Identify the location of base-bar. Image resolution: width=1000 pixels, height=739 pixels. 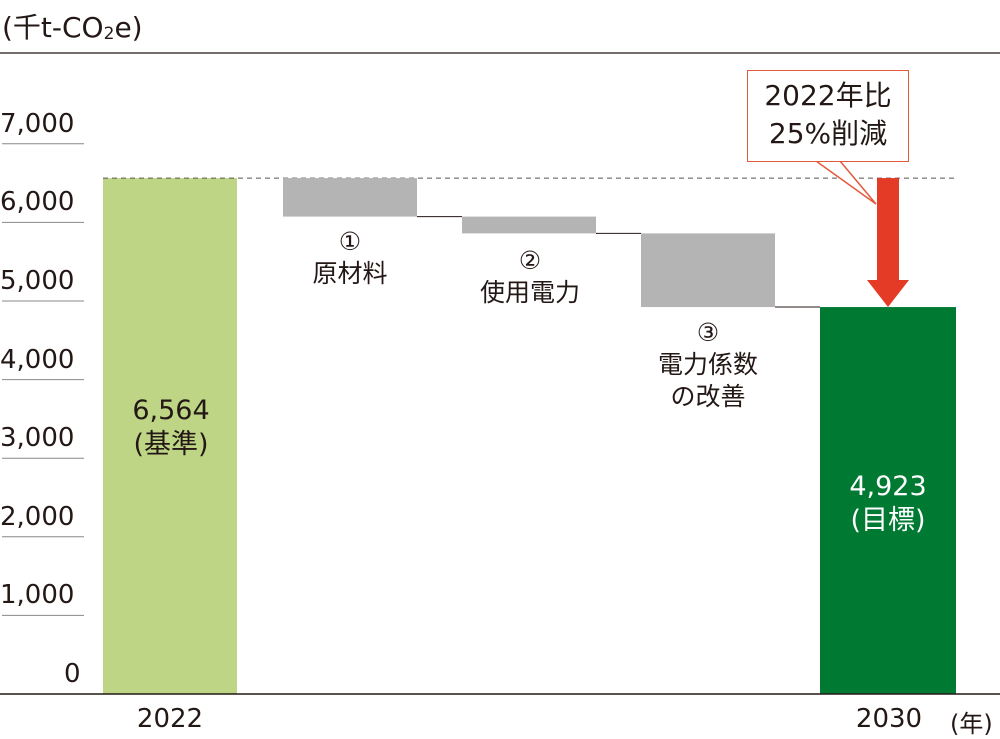
(170, 436).